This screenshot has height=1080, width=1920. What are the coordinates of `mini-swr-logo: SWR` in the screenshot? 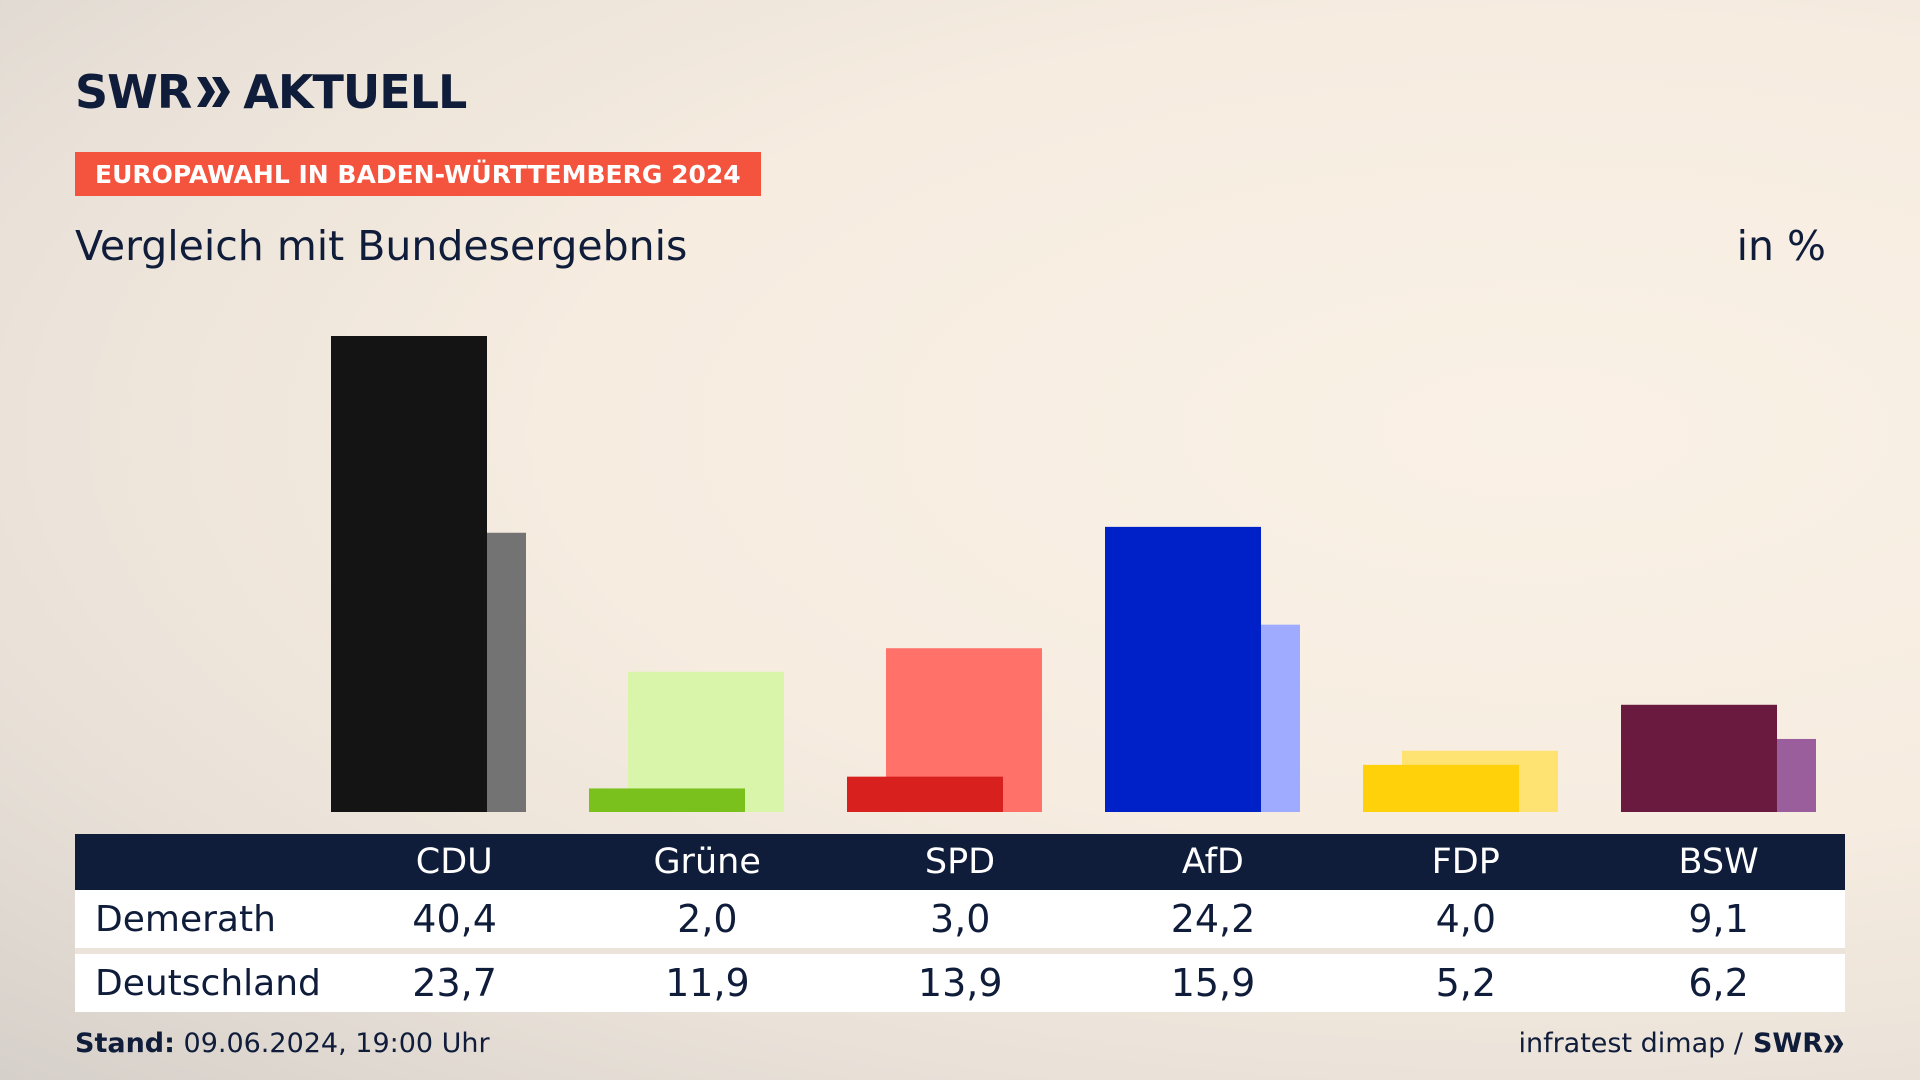 It's located at (1799, 1043).